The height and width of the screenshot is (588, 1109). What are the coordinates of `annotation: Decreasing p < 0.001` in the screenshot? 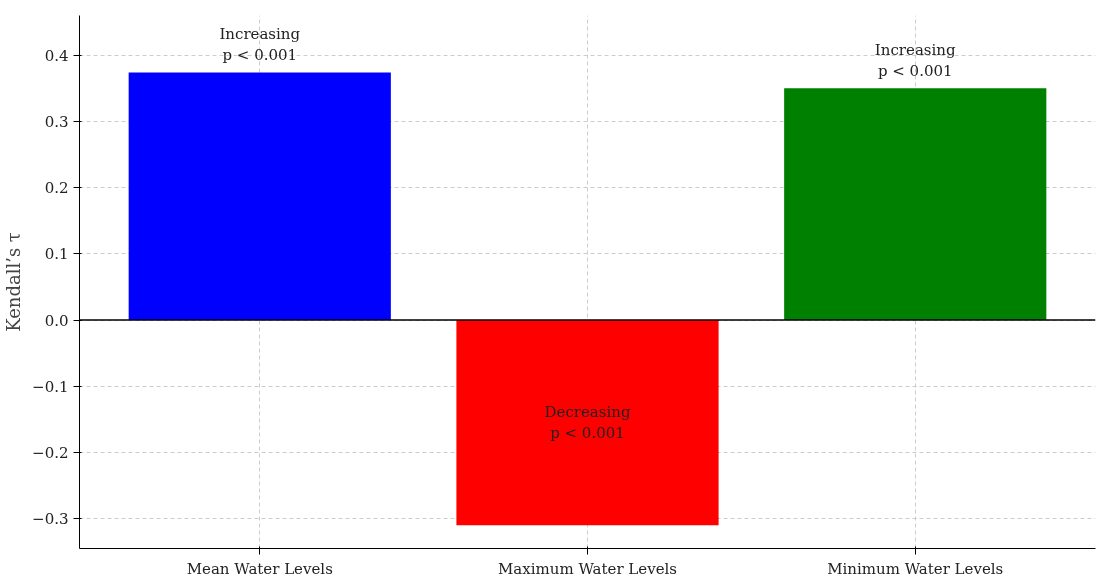 It's located at (587, 422).